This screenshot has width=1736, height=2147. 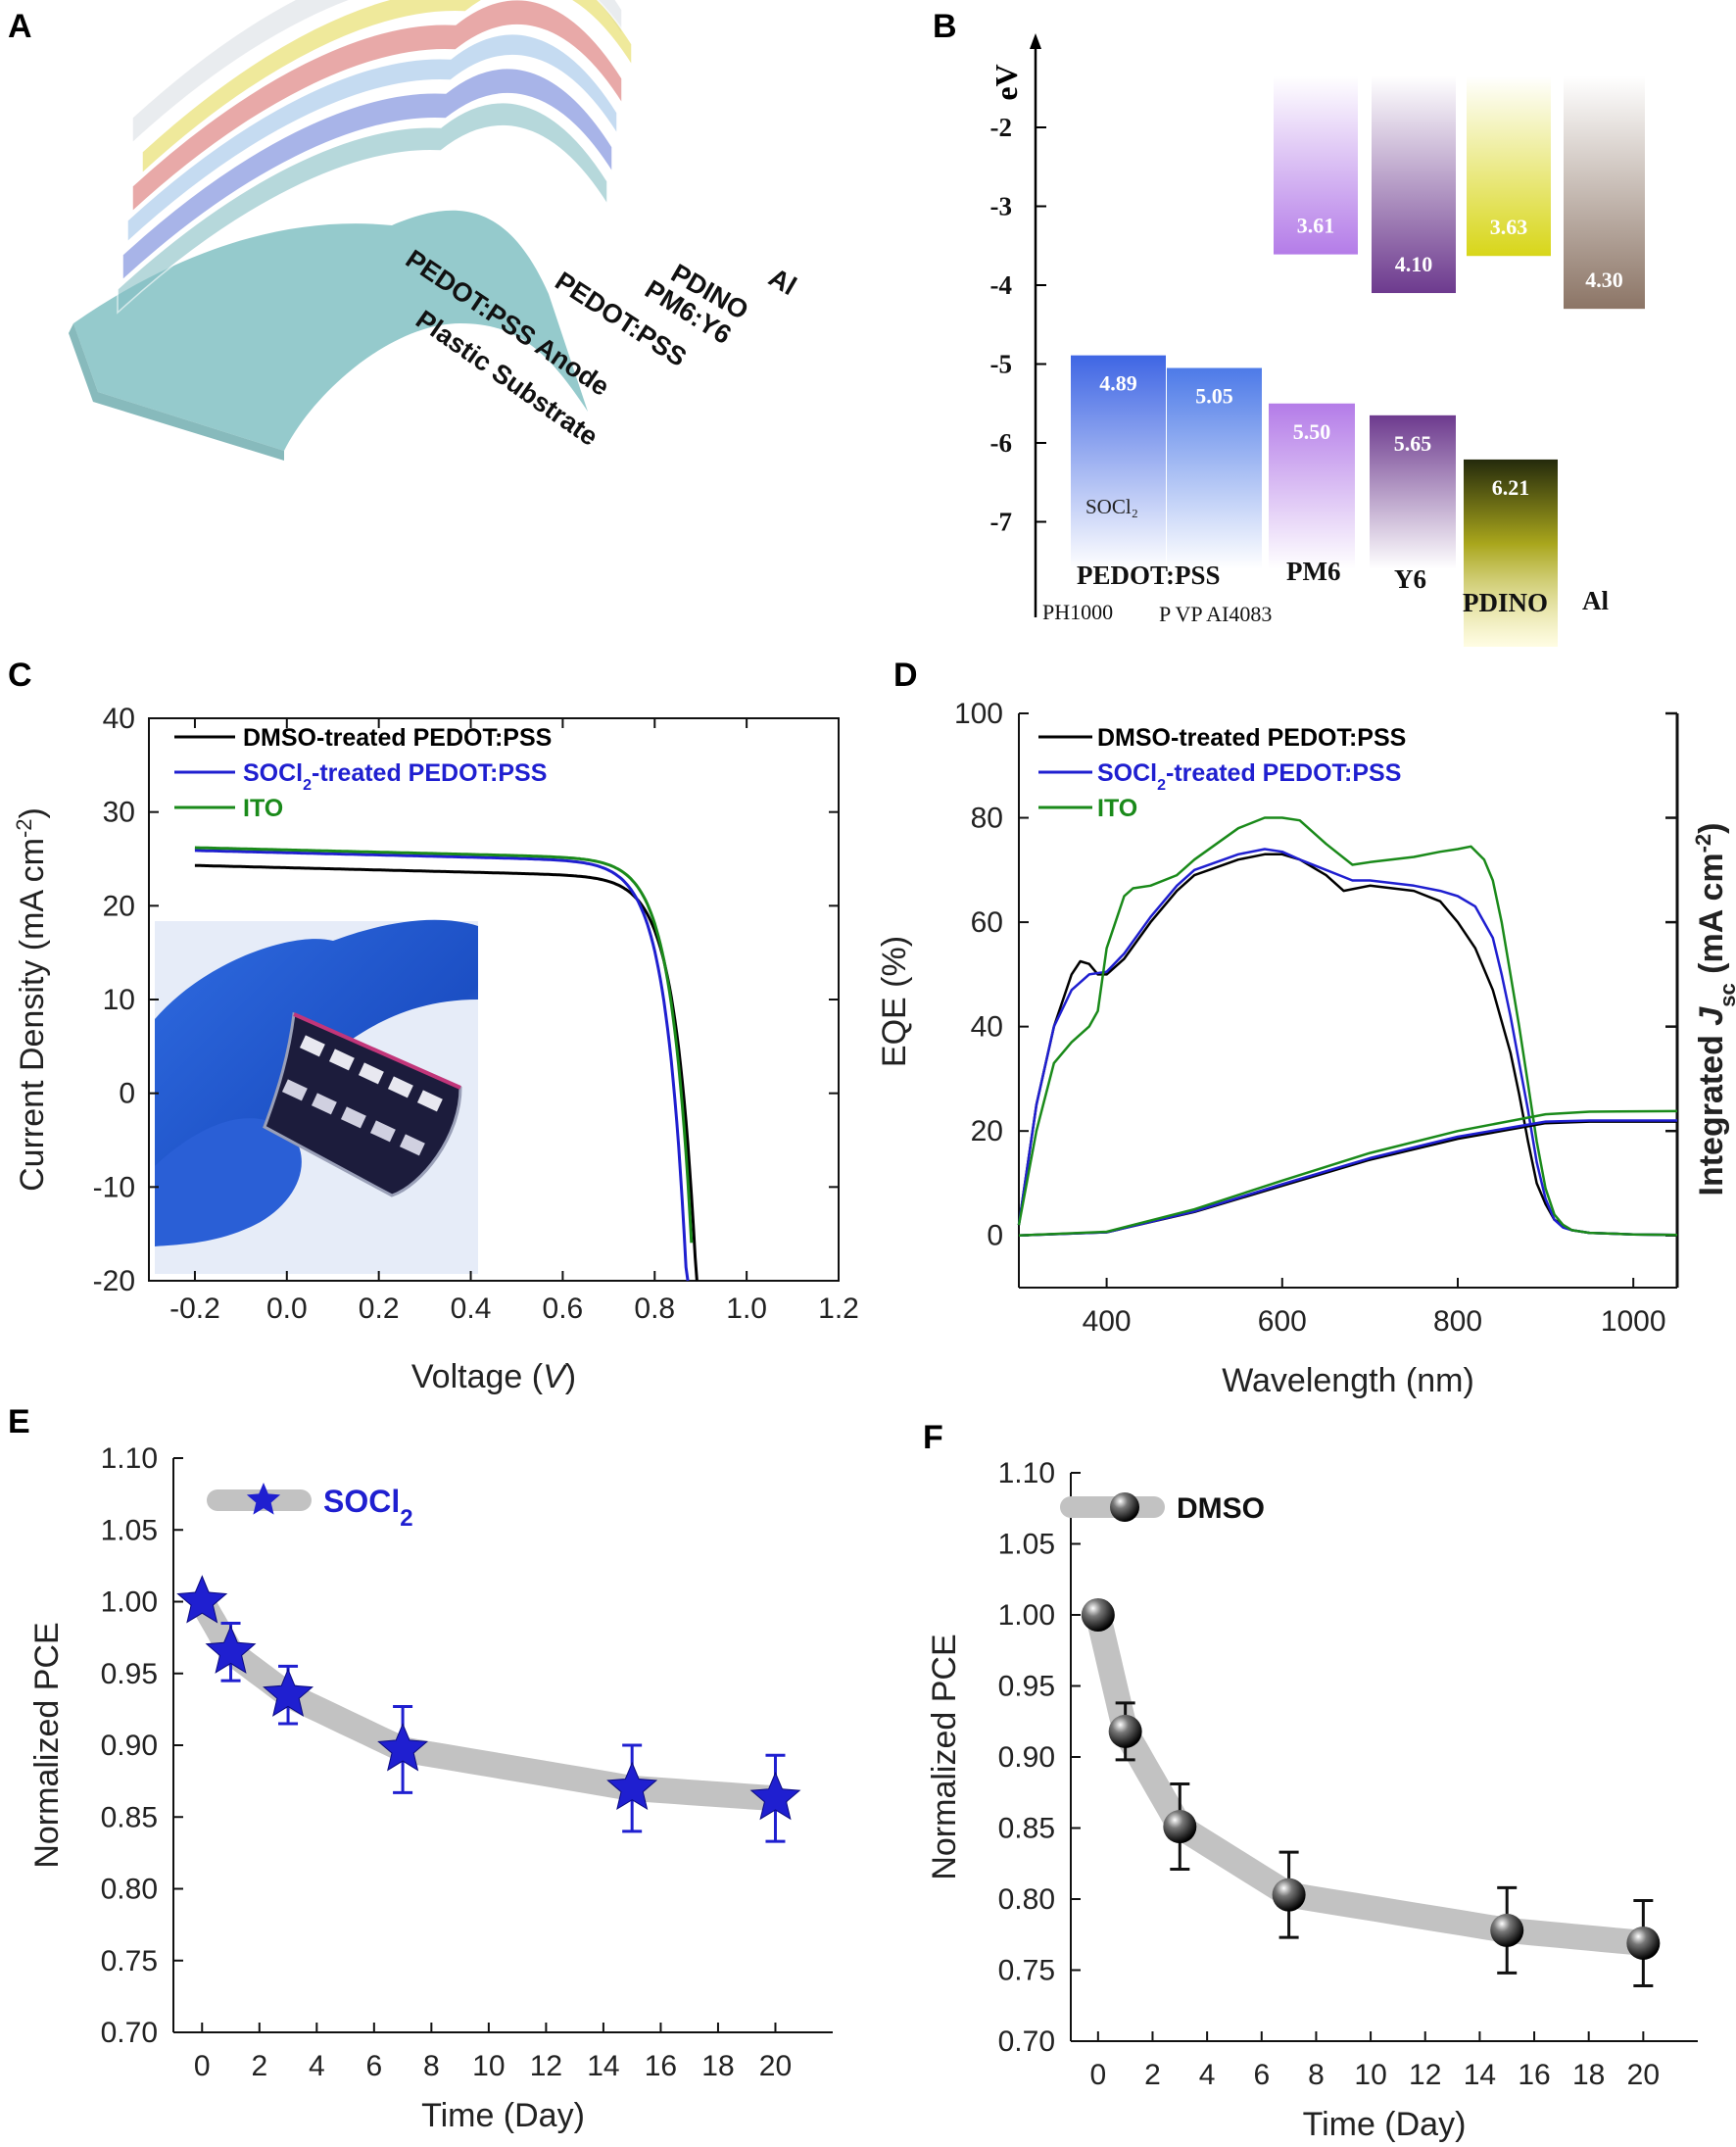 I want to click on y-tick-label: 0.75, so click(x=129, y=1961).